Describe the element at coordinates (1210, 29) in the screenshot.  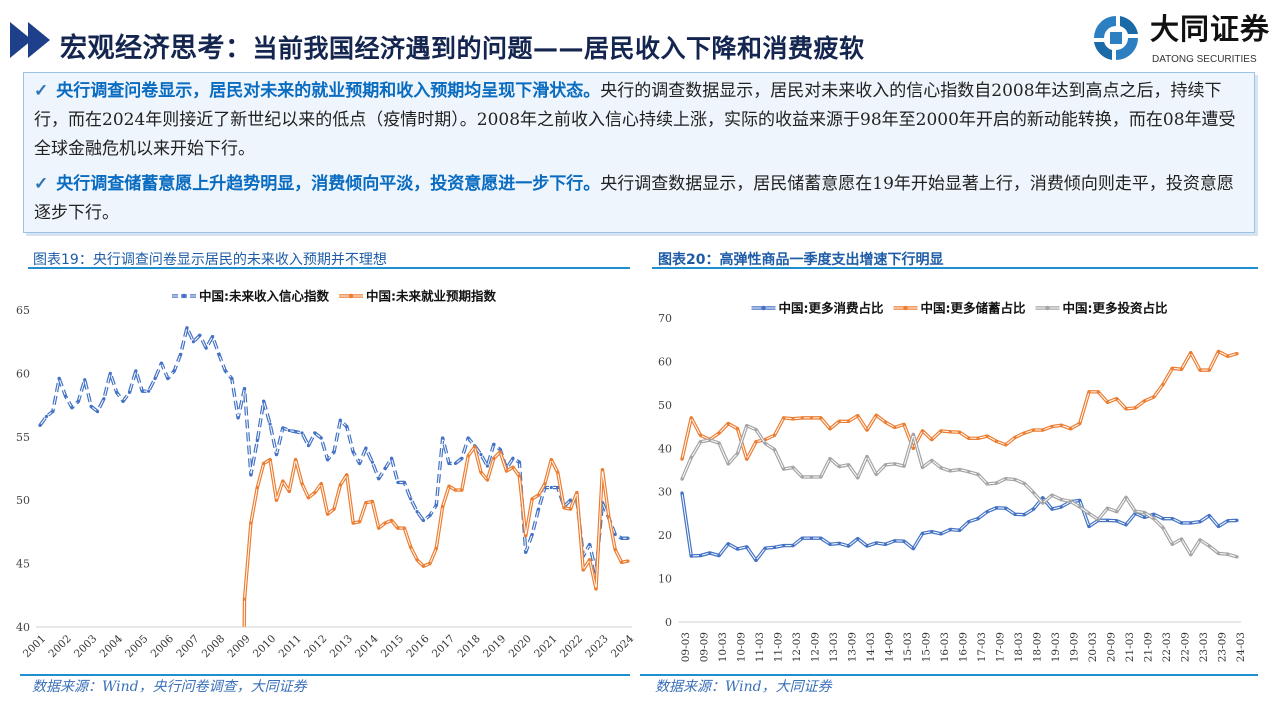
I see `logo-name: 大同证券` at that location.